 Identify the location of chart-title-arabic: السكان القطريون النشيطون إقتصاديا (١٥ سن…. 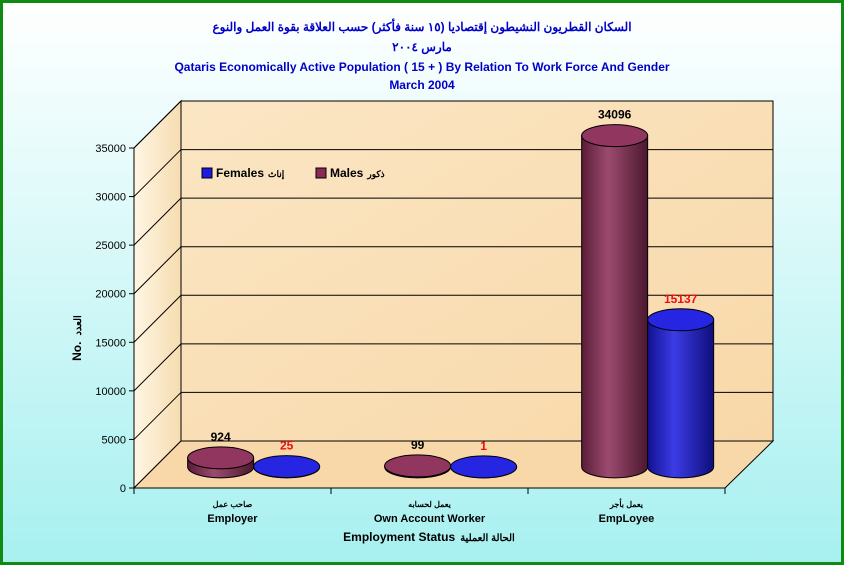
(421, 26).